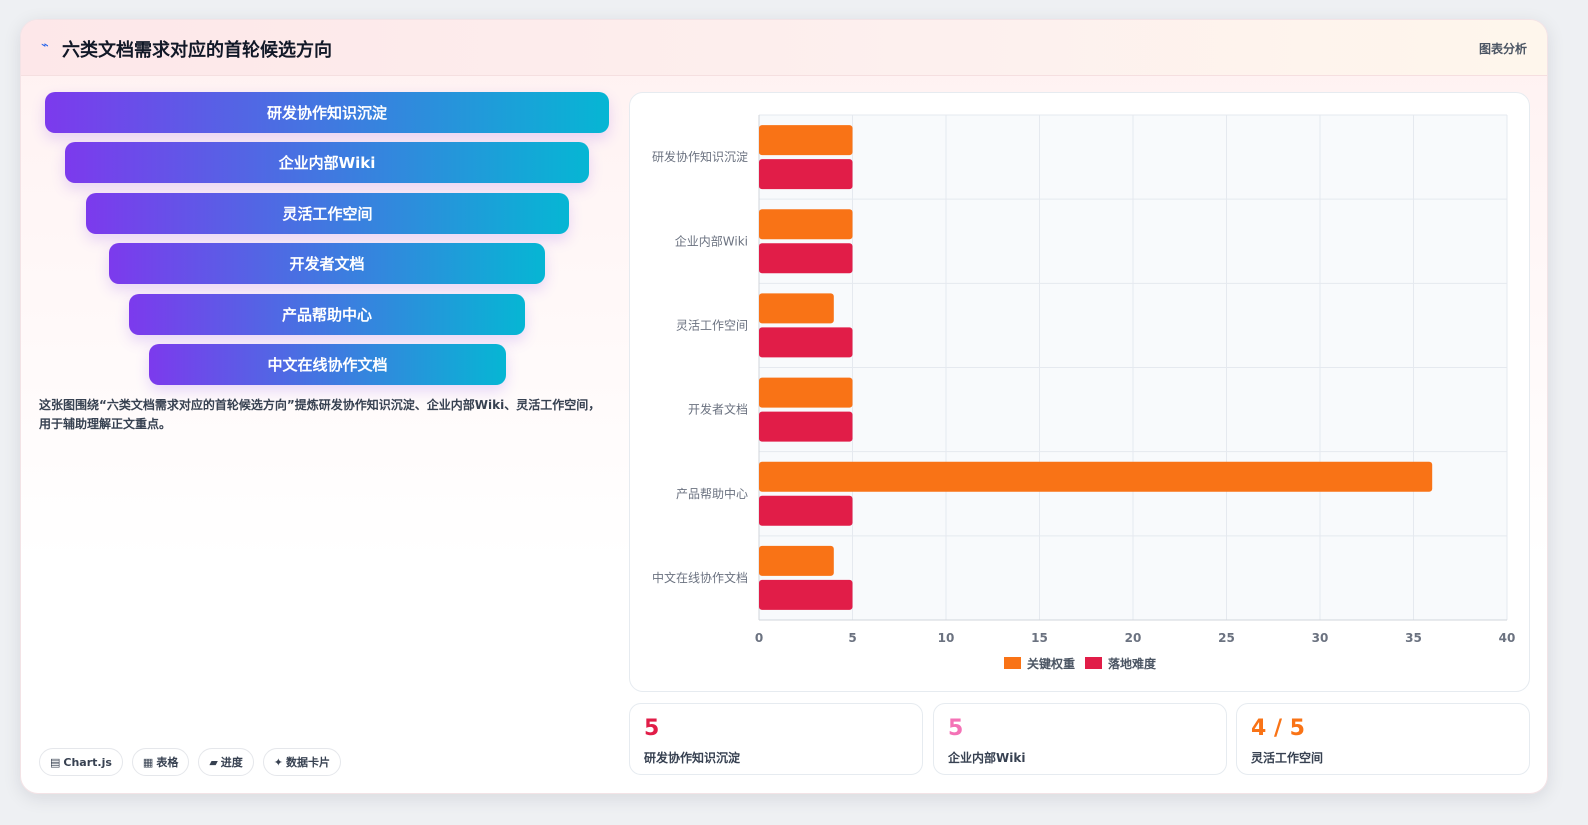 The width and height of the screenshot is (1588, 825). What do you see at coordinates (45, 45) in the screenshot?
I see `pulse-icon: ⌁` at bounding box center [45, 45].